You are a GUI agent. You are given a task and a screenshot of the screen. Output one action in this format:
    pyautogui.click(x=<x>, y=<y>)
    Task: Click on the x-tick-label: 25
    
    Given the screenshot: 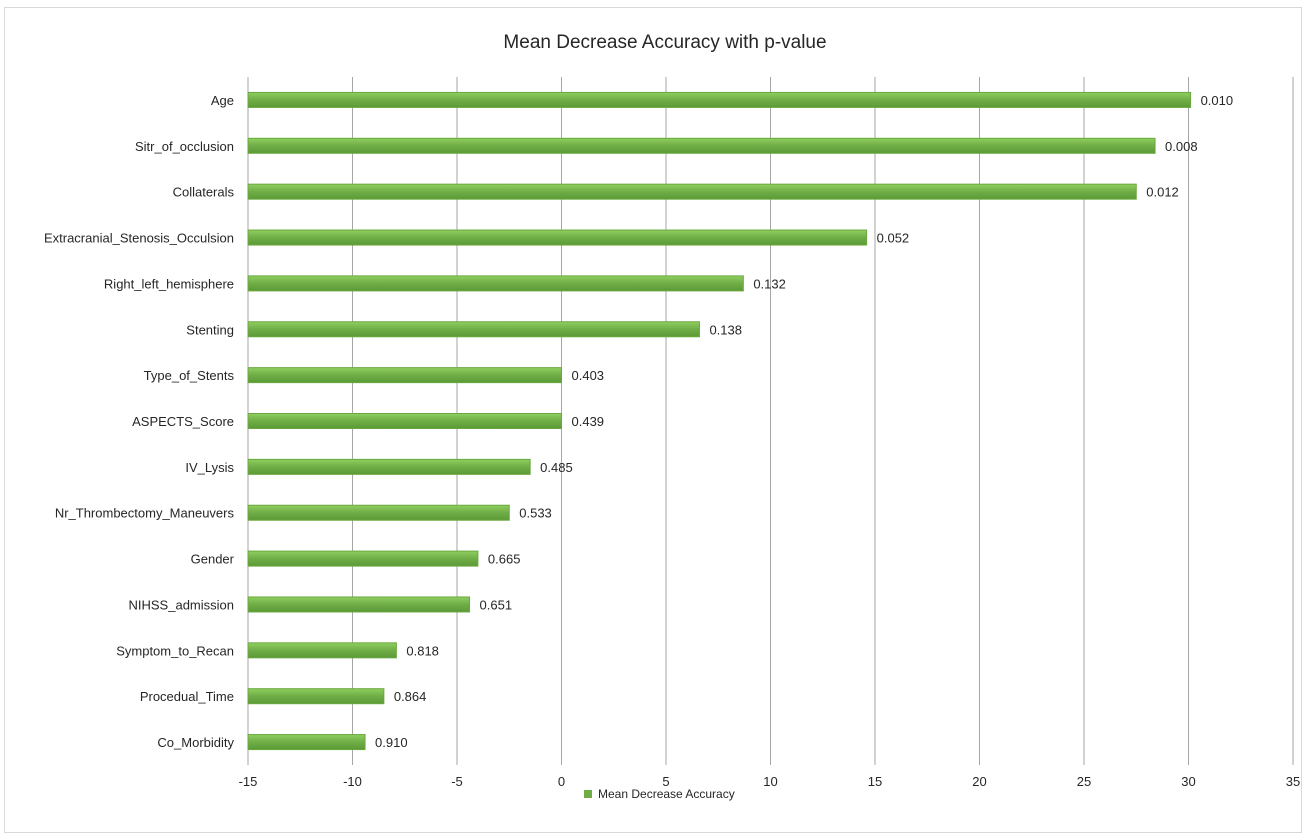 What is the action you would take?
    pyautogui.click(x=1084, y=781)
    